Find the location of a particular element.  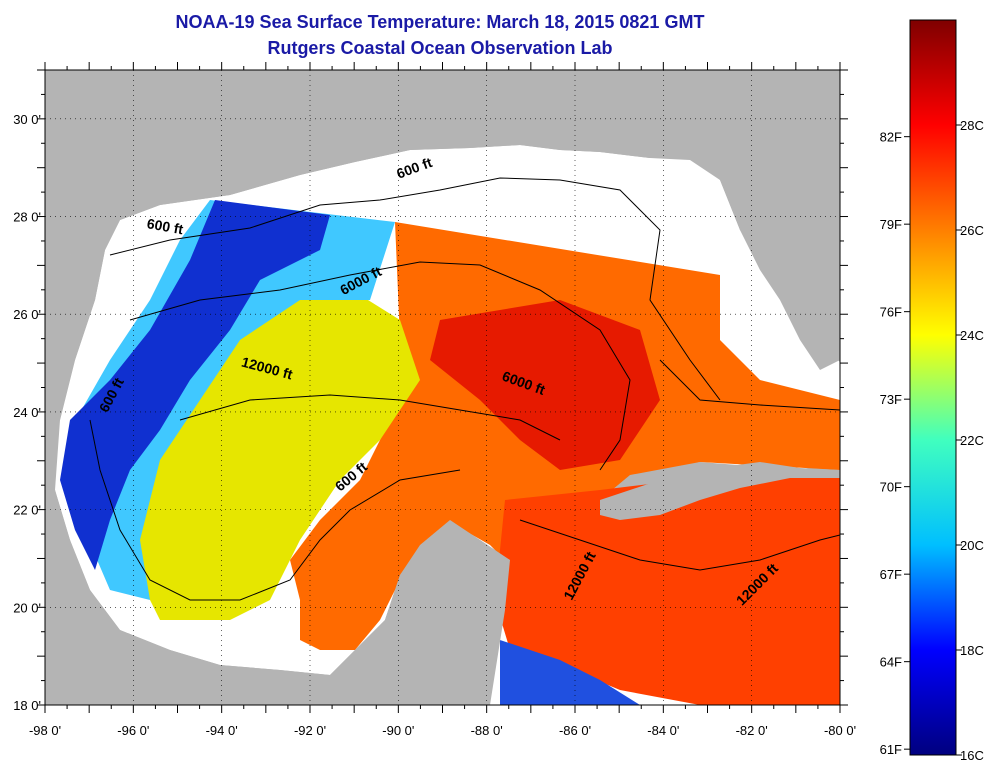

contour-600ft-south is located at coordinates (275, 510).